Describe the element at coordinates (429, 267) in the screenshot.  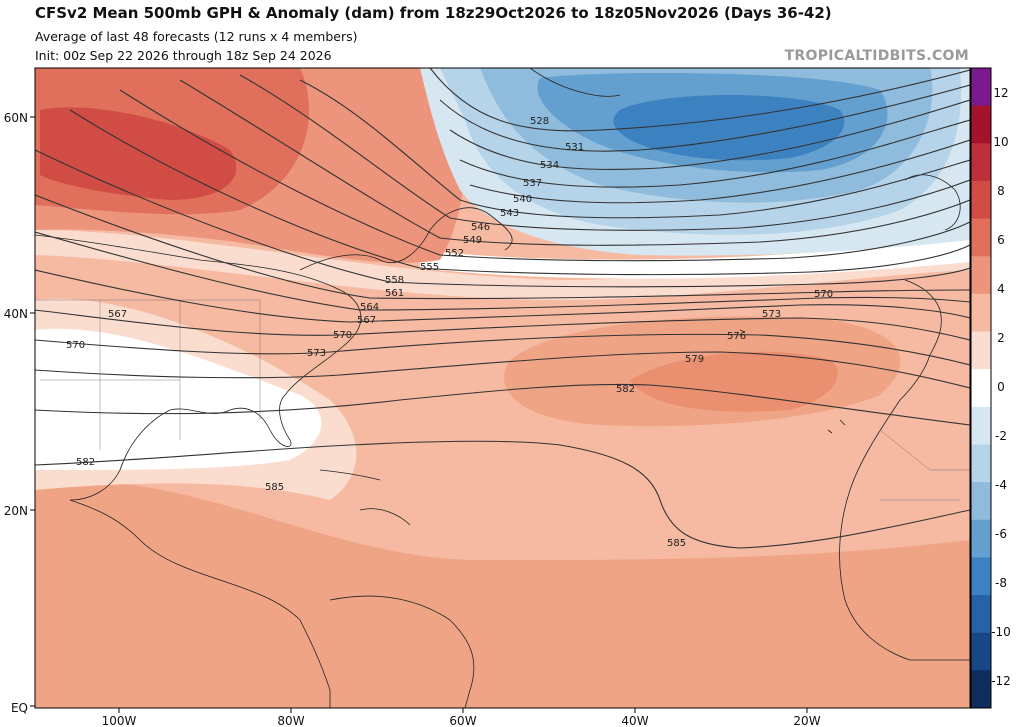
I see `contour-label: 555` at that location.